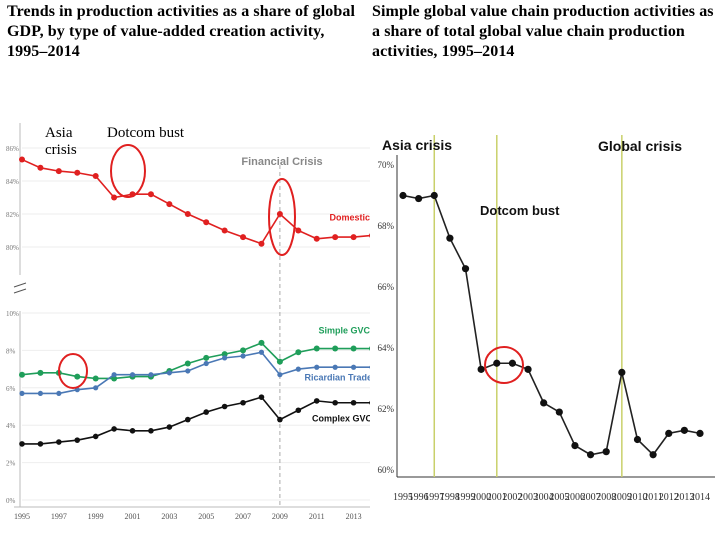 The width and height of the screenshot is (720, 540). What do you see at coordinates (280, 516) in the screenshot?
I see `x-tick-label: 2009` at bounding box center [280, 516].